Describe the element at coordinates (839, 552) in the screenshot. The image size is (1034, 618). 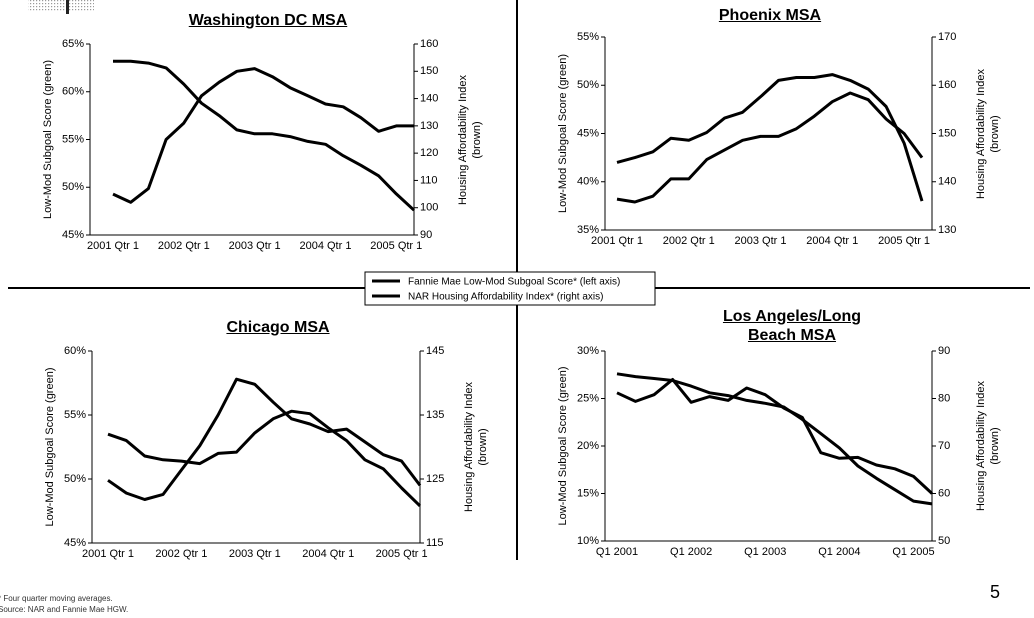
I see `x-tick-label: Q1 2004` at that location.